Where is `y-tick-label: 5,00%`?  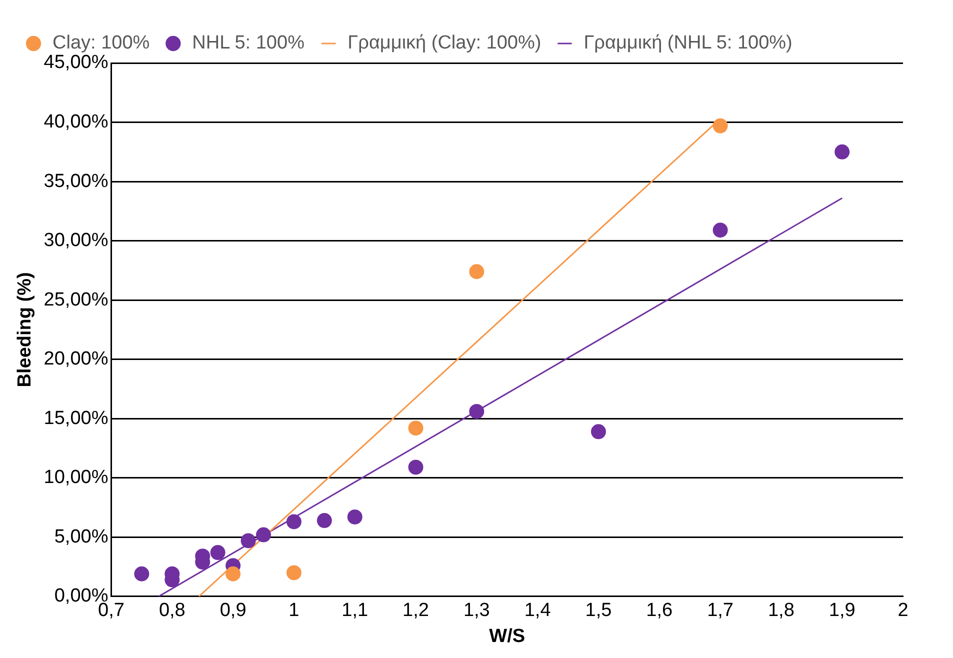
y-tick-label: 5,00% is located at coordinates (81, 537).